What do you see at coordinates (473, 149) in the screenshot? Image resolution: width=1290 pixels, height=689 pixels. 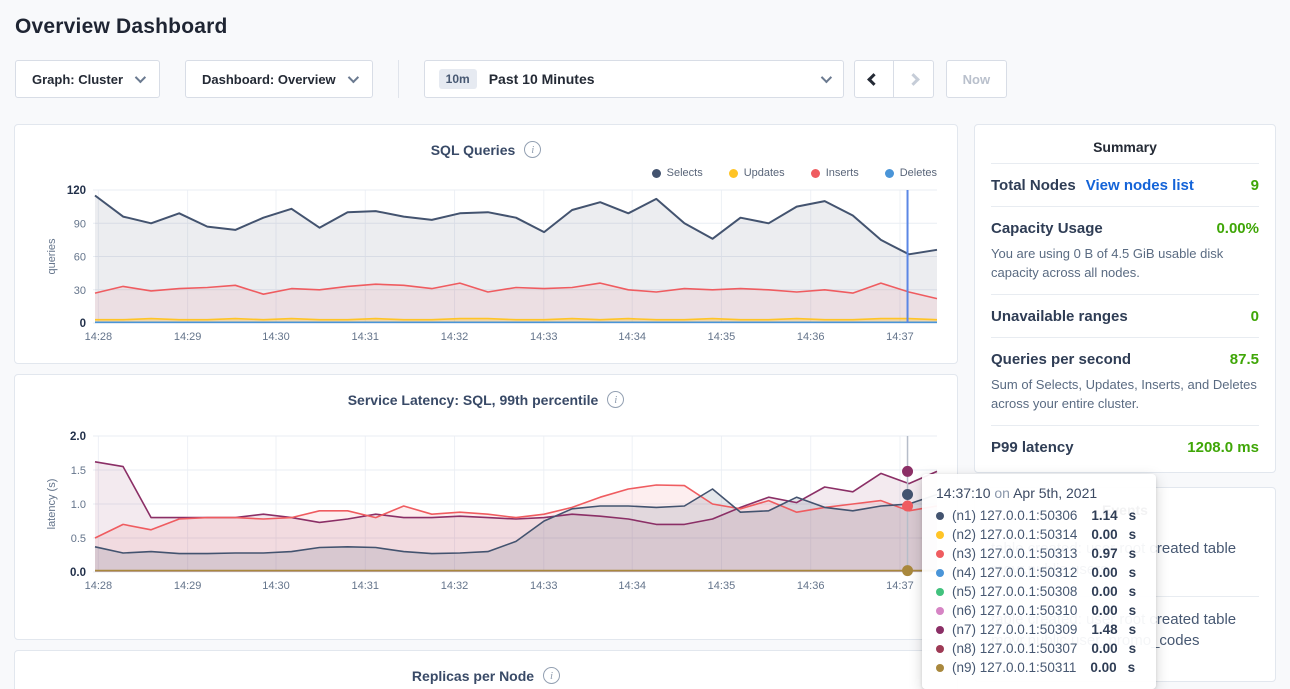 I see `chart-title: SQL Queries` at bounding box center [473, 149].